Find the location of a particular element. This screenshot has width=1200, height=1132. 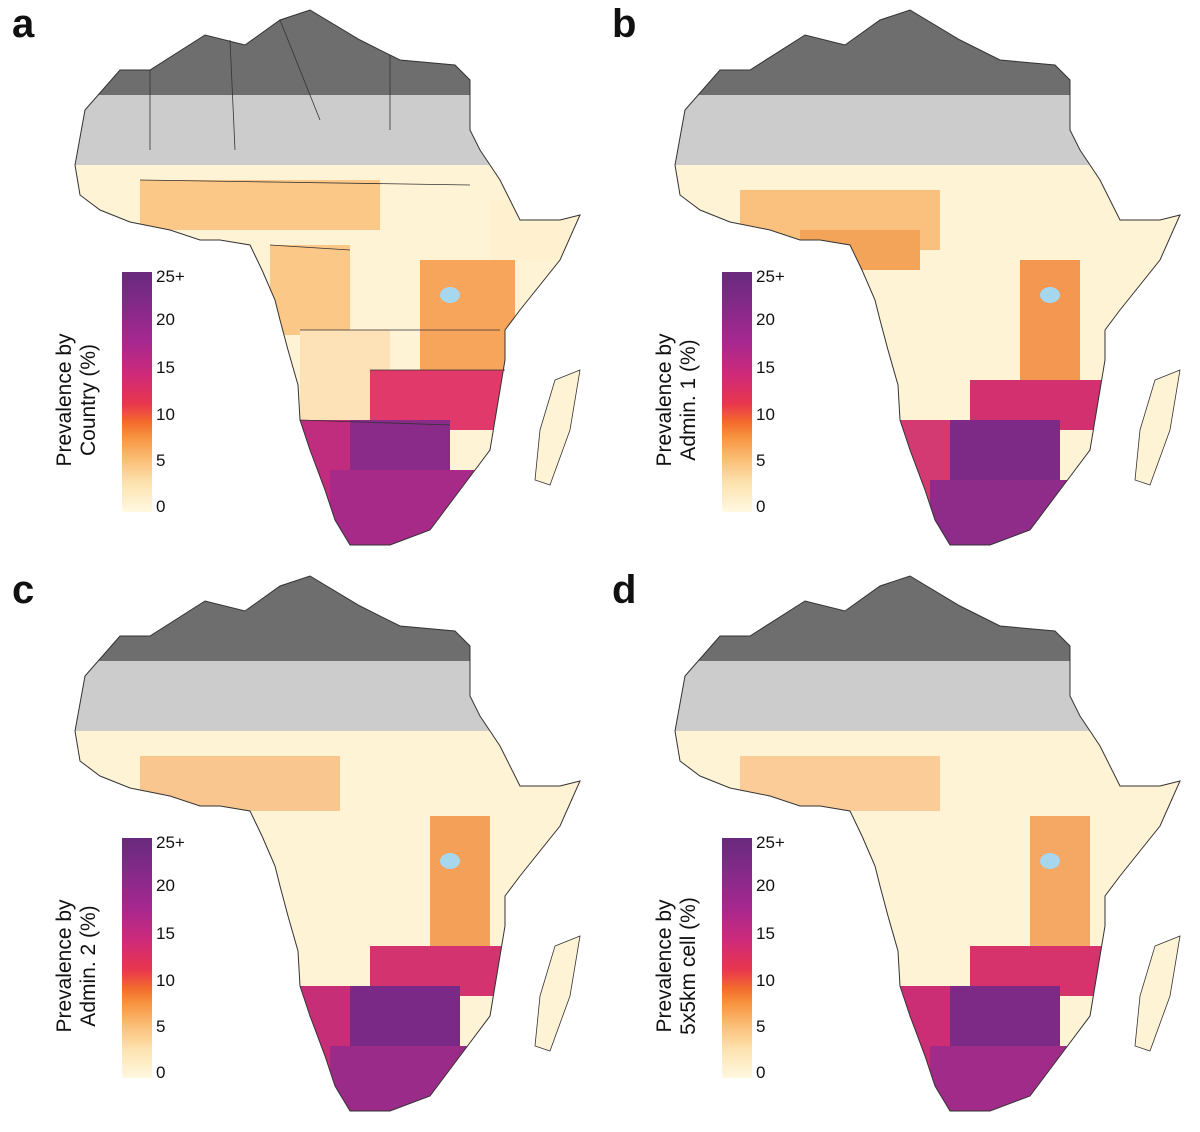

legend-title-line2: Admin. 1 (%) is located at coordinates (688, 400).